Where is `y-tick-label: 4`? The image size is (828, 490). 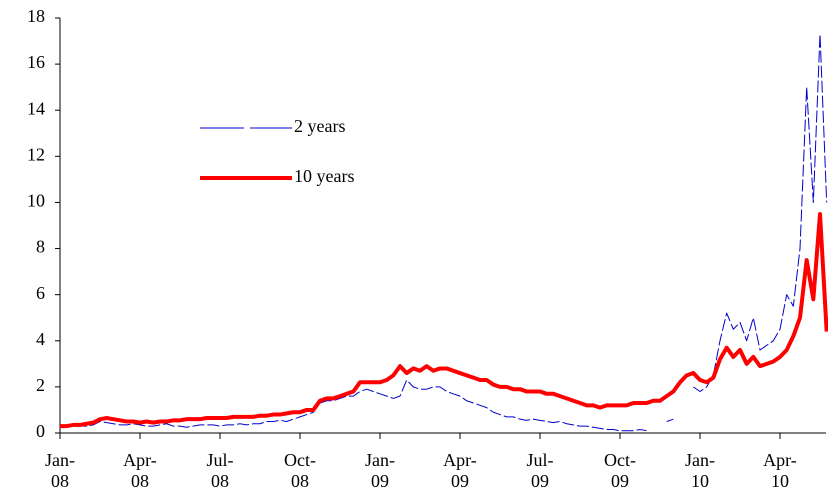 y-tick-label: 4 is located at coordinates (40, 339).